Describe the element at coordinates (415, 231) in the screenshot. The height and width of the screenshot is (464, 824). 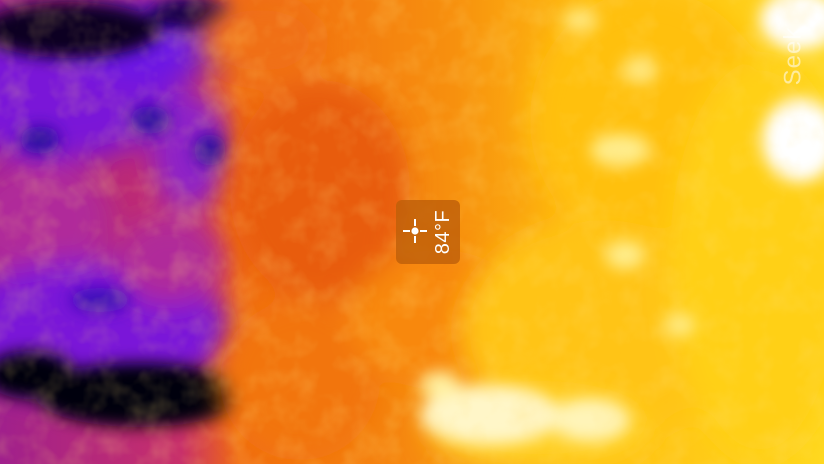
I see `crosshair-icon` at that location.